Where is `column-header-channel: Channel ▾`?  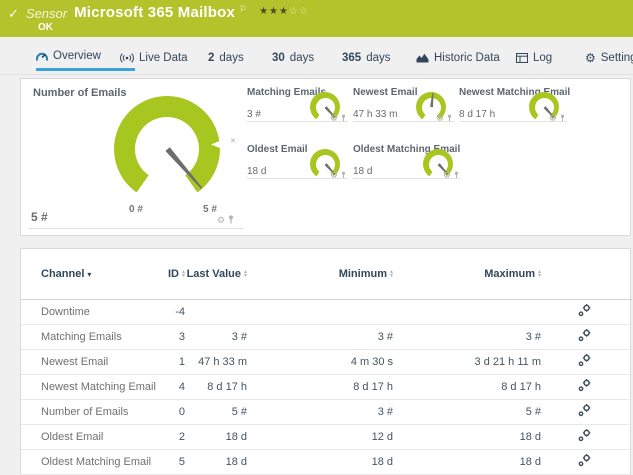
column-header-channel: Channel ▾ is located at coordinates (88, 274).